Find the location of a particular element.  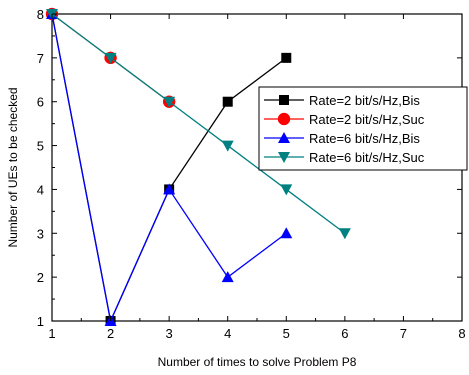

legend-box is located at coordinates (363, 128).